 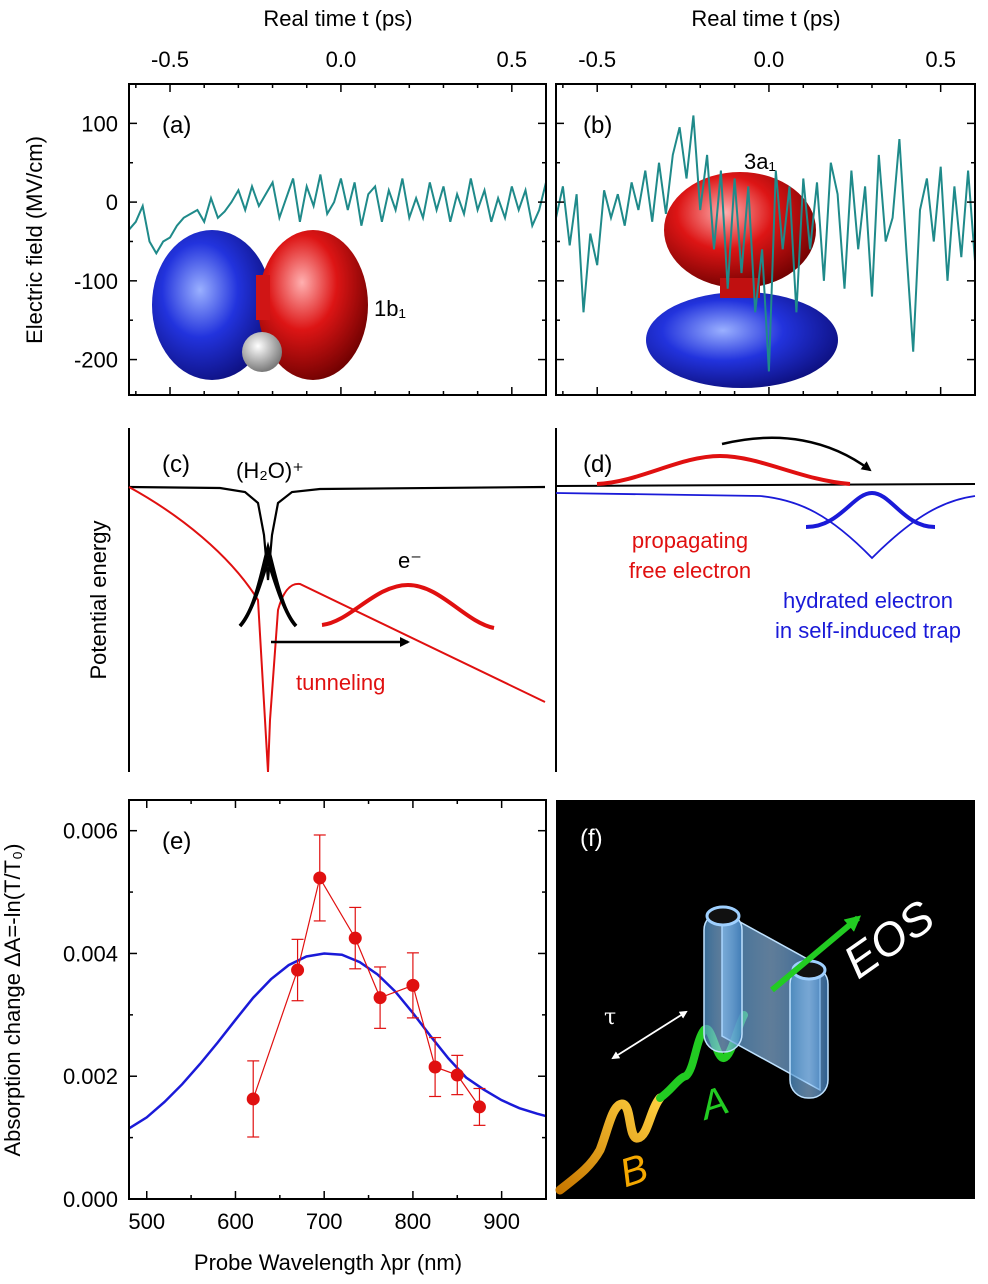 I want to click on panel-f-label: (f), so click(x=591, y=838).